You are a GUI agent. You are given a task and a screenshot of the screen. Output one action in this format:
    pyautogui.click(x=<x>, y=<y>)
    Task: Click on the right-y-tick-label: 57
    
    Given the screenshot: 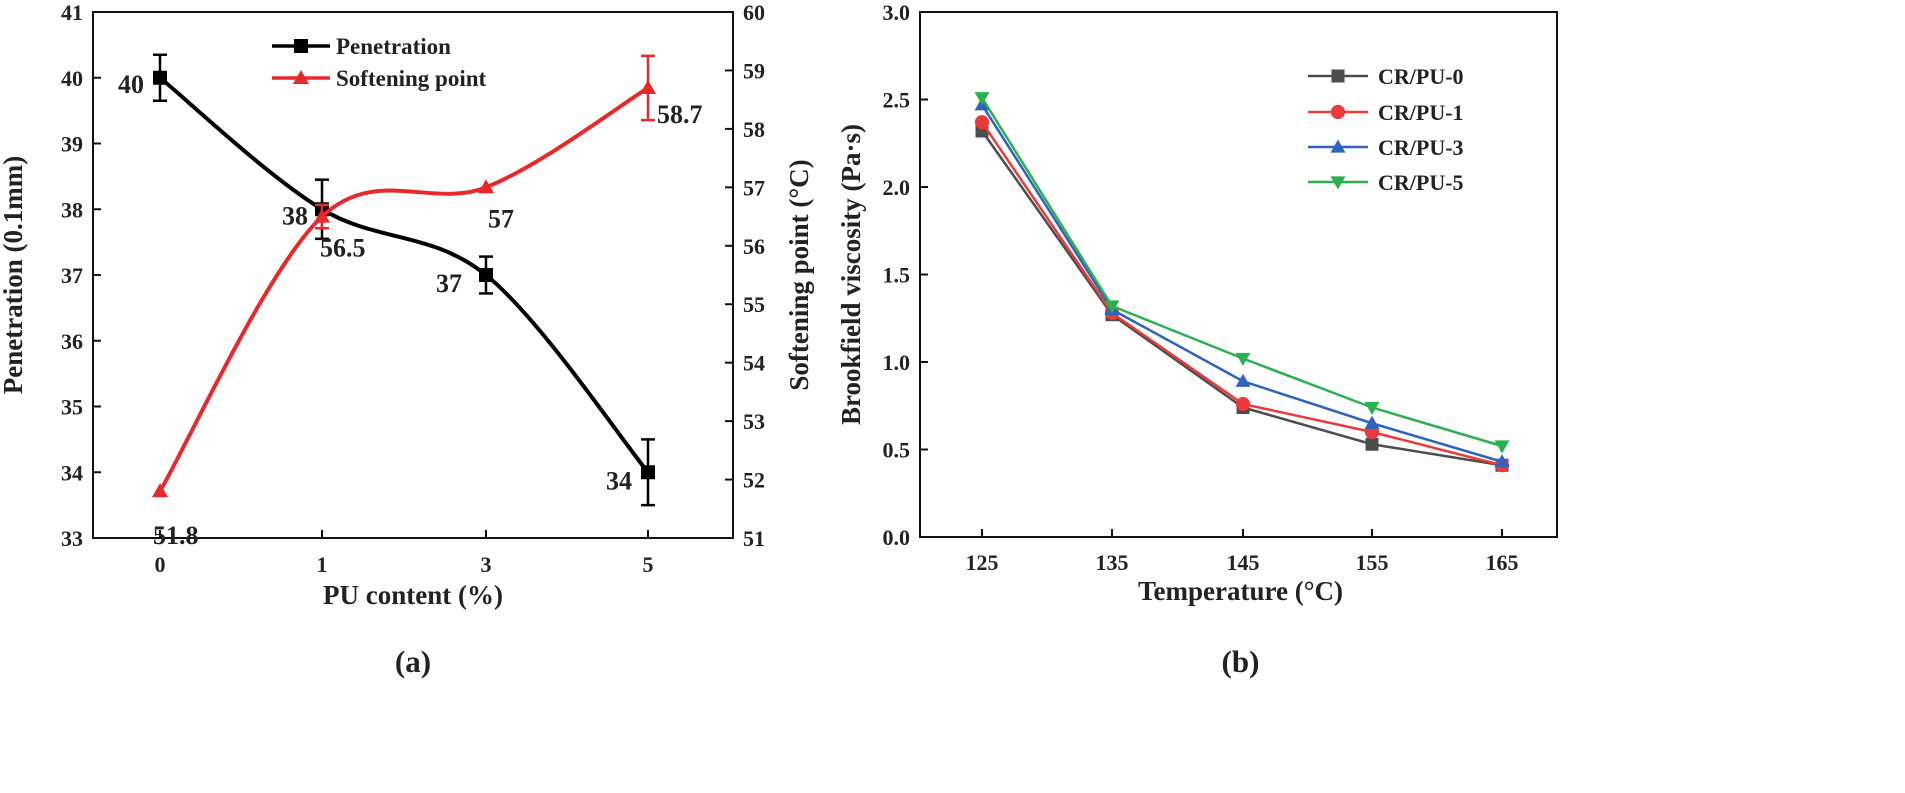 What is the action you would take?
    pyautogui.click(x=754, y=187)
    